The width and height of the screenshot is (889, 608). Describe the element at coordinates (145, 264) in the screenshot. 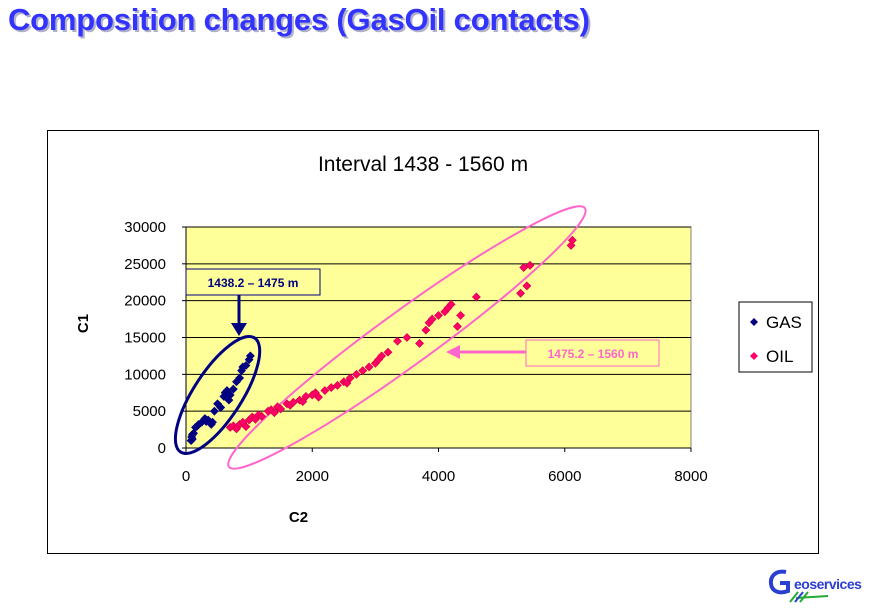

I see `y-tick-label: 25000` at that location.